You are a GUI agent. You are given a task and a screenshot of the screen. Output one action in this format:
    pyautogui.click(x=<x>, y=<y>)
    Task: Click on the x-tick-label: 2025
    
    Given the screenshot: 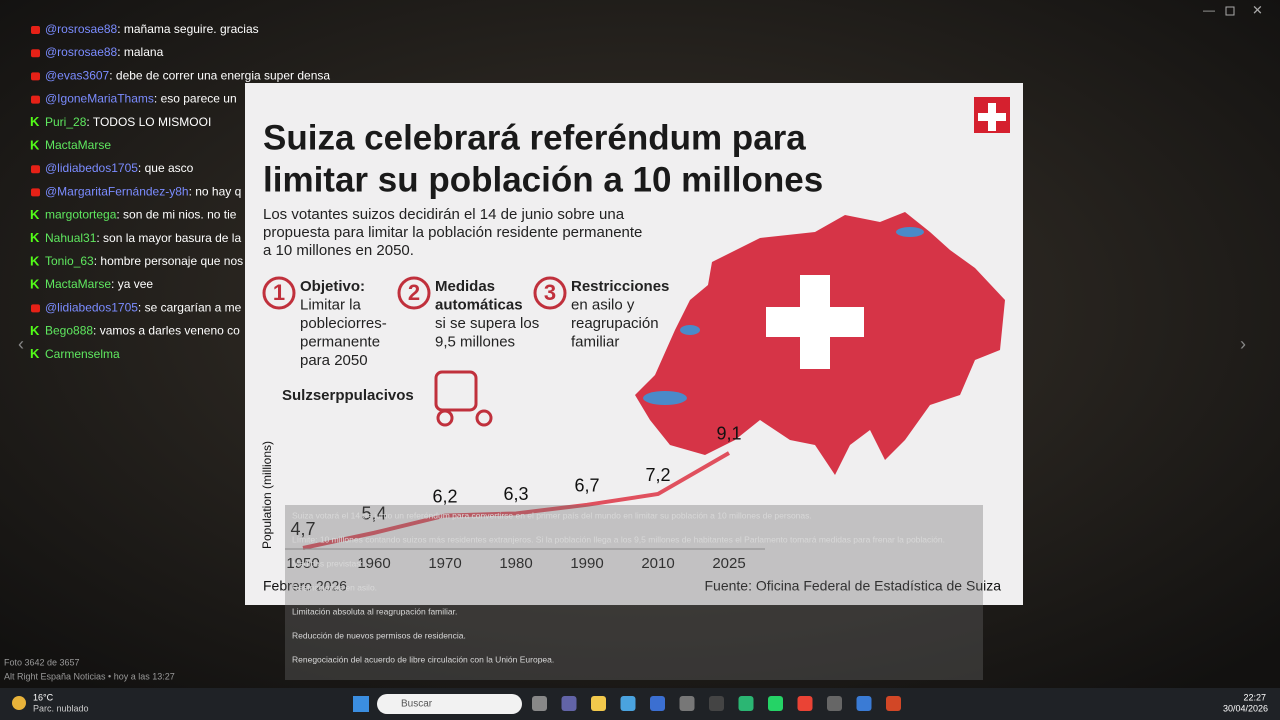 What is the action you would take?
    pyautogui.click(x=728, y=563)
    